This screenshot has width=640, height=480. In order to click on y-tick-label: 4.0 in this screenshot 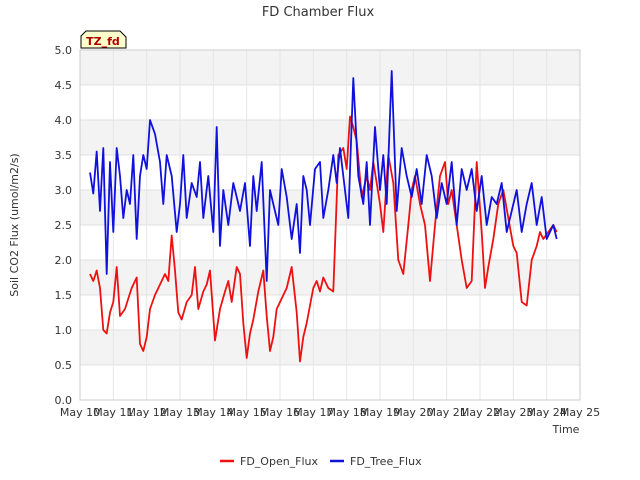, I will do `click(64, 120)`.